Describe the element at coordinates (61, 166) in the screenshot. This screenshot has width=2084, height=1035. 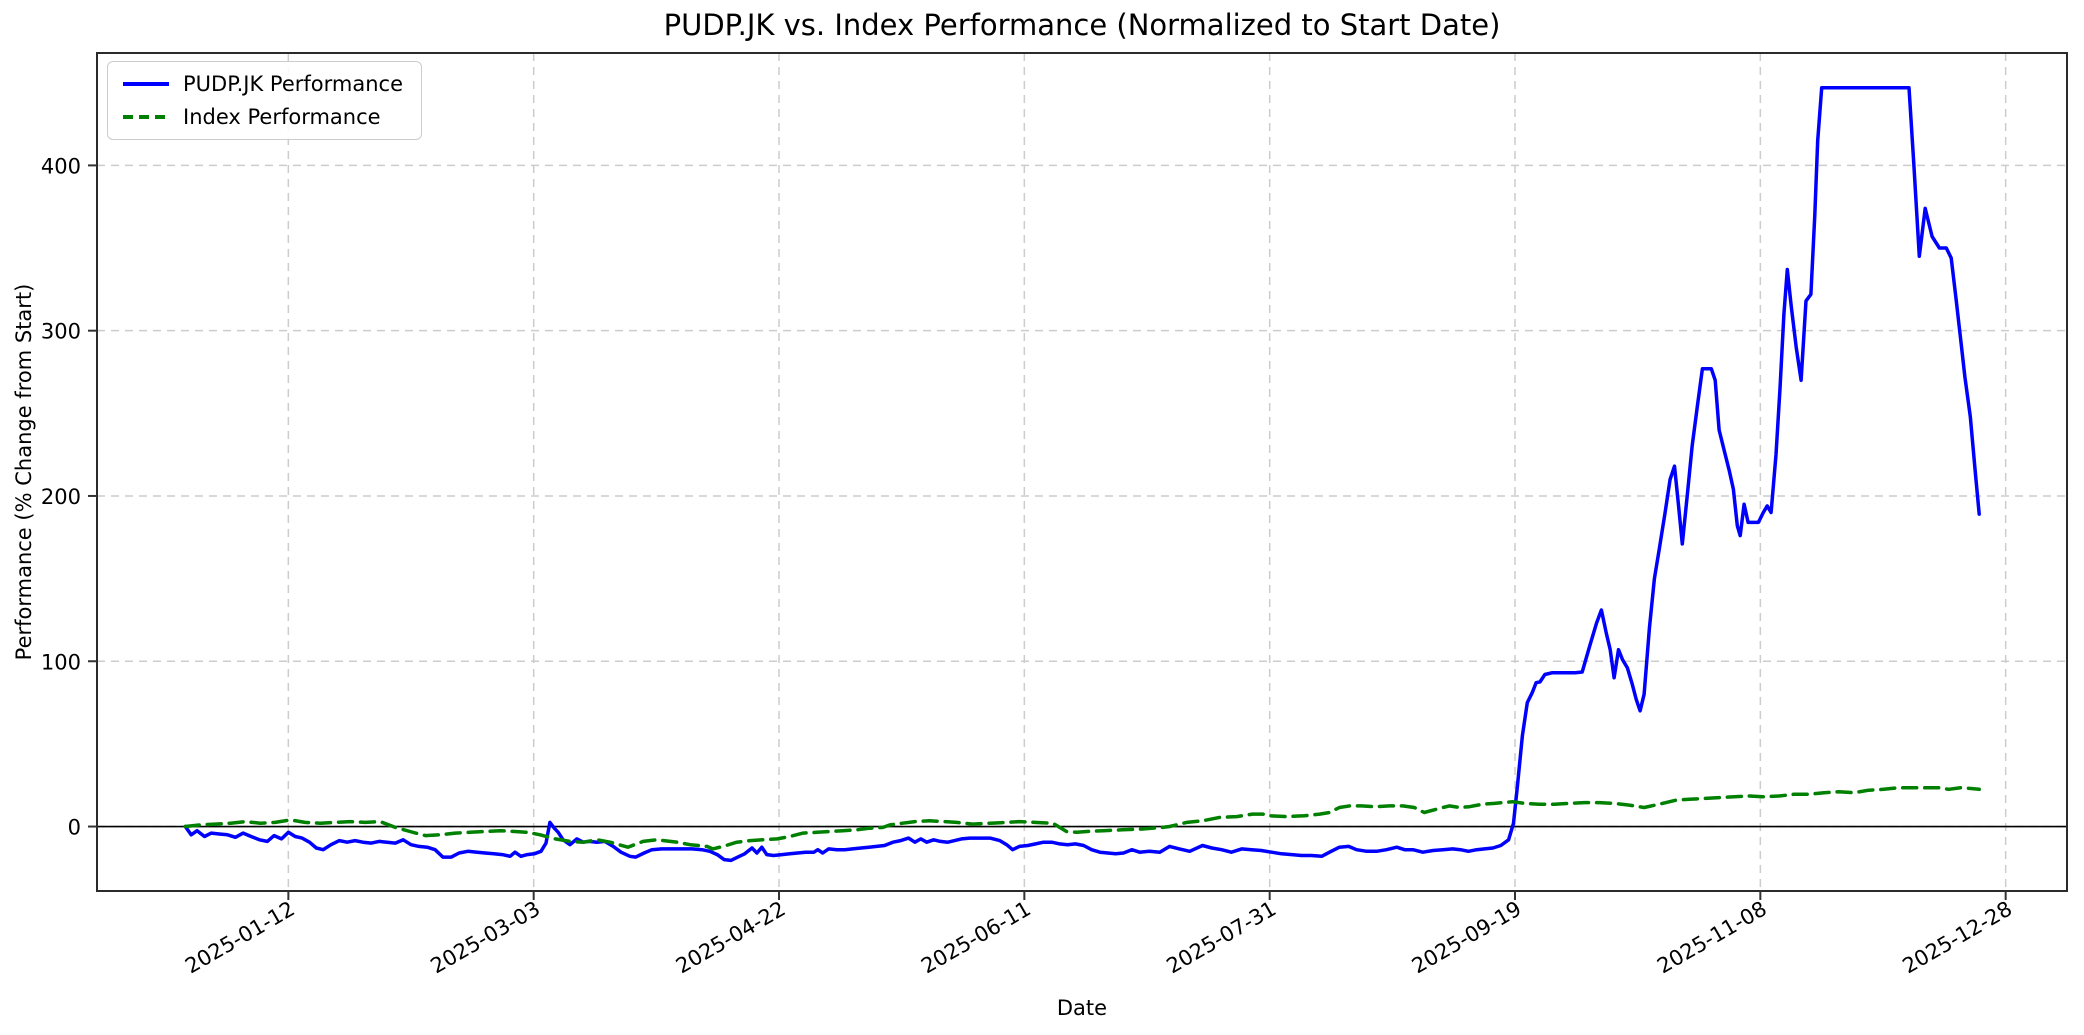
I see `y-tick-label: 400` at that location.